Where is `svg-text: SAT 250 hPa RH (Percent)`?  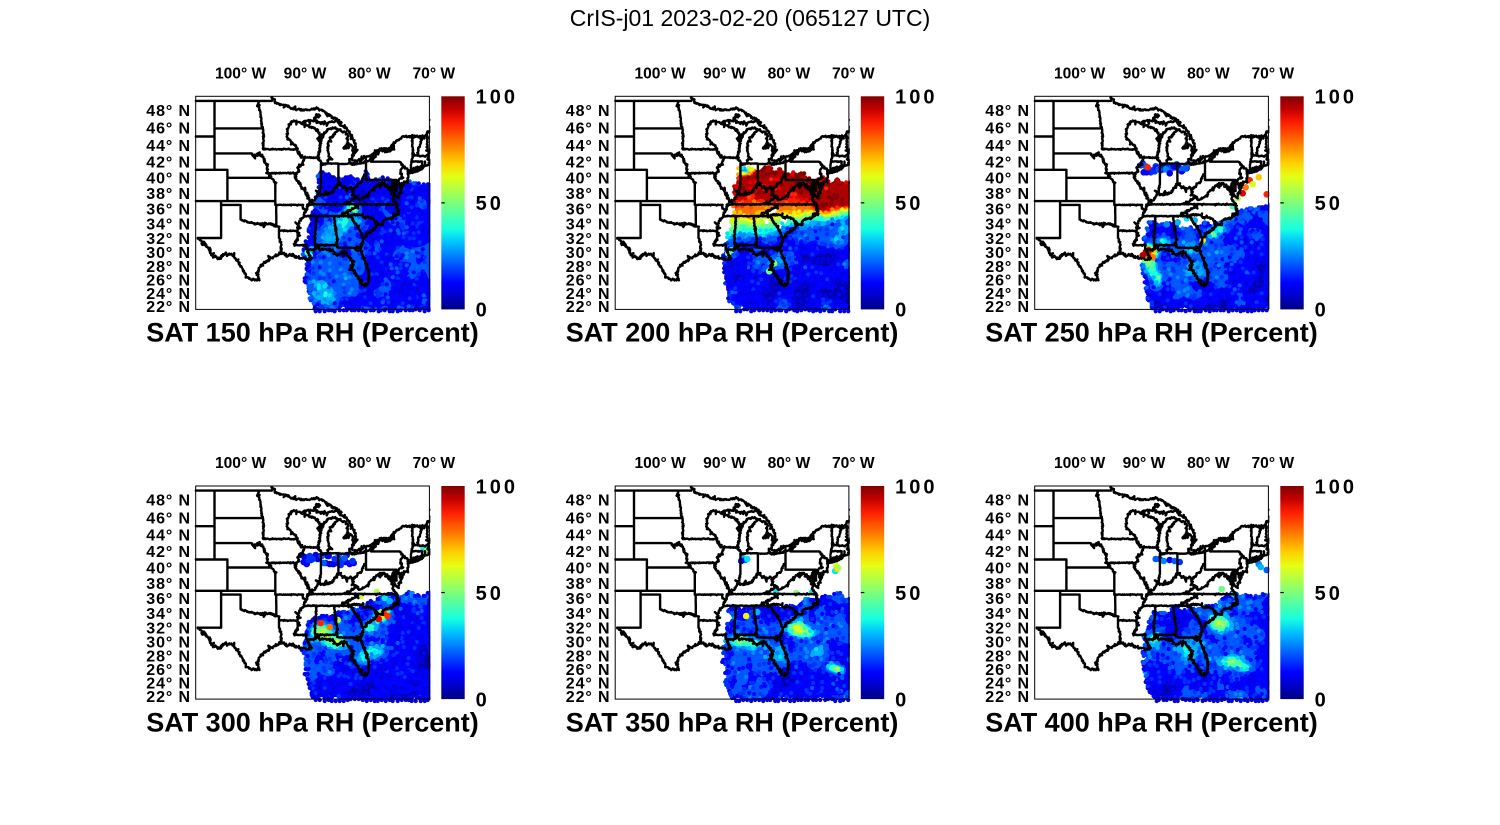
svg-text: SAT 250 hPa RH (Percent) is located at coordinates (1151, 333).